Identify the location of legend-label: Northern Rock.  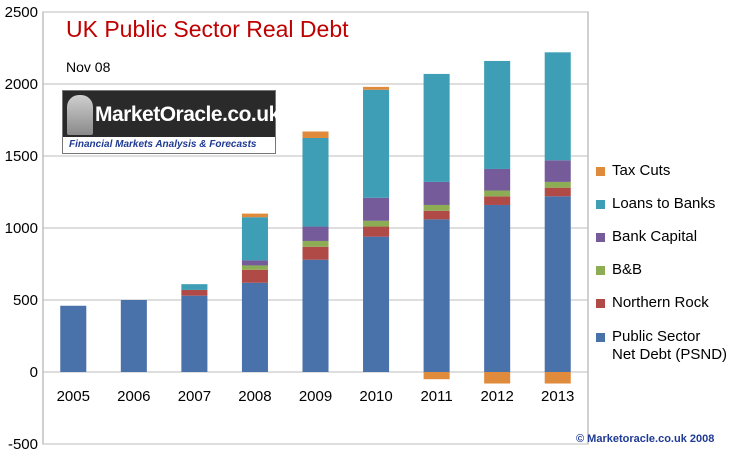
(660, 302).